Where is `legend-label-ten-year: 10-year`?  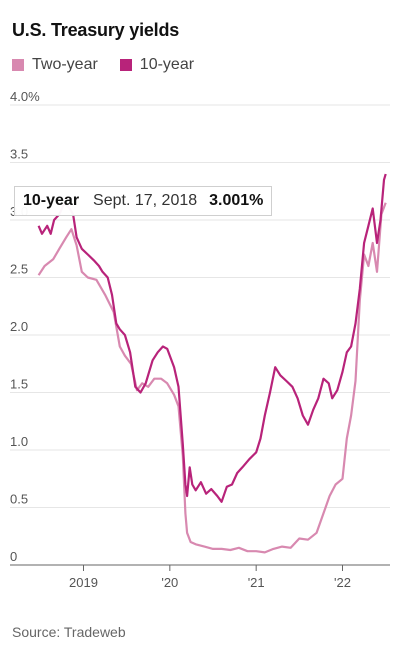
legend-label-ten-year: 10-year is located at coordinates (167, 64).